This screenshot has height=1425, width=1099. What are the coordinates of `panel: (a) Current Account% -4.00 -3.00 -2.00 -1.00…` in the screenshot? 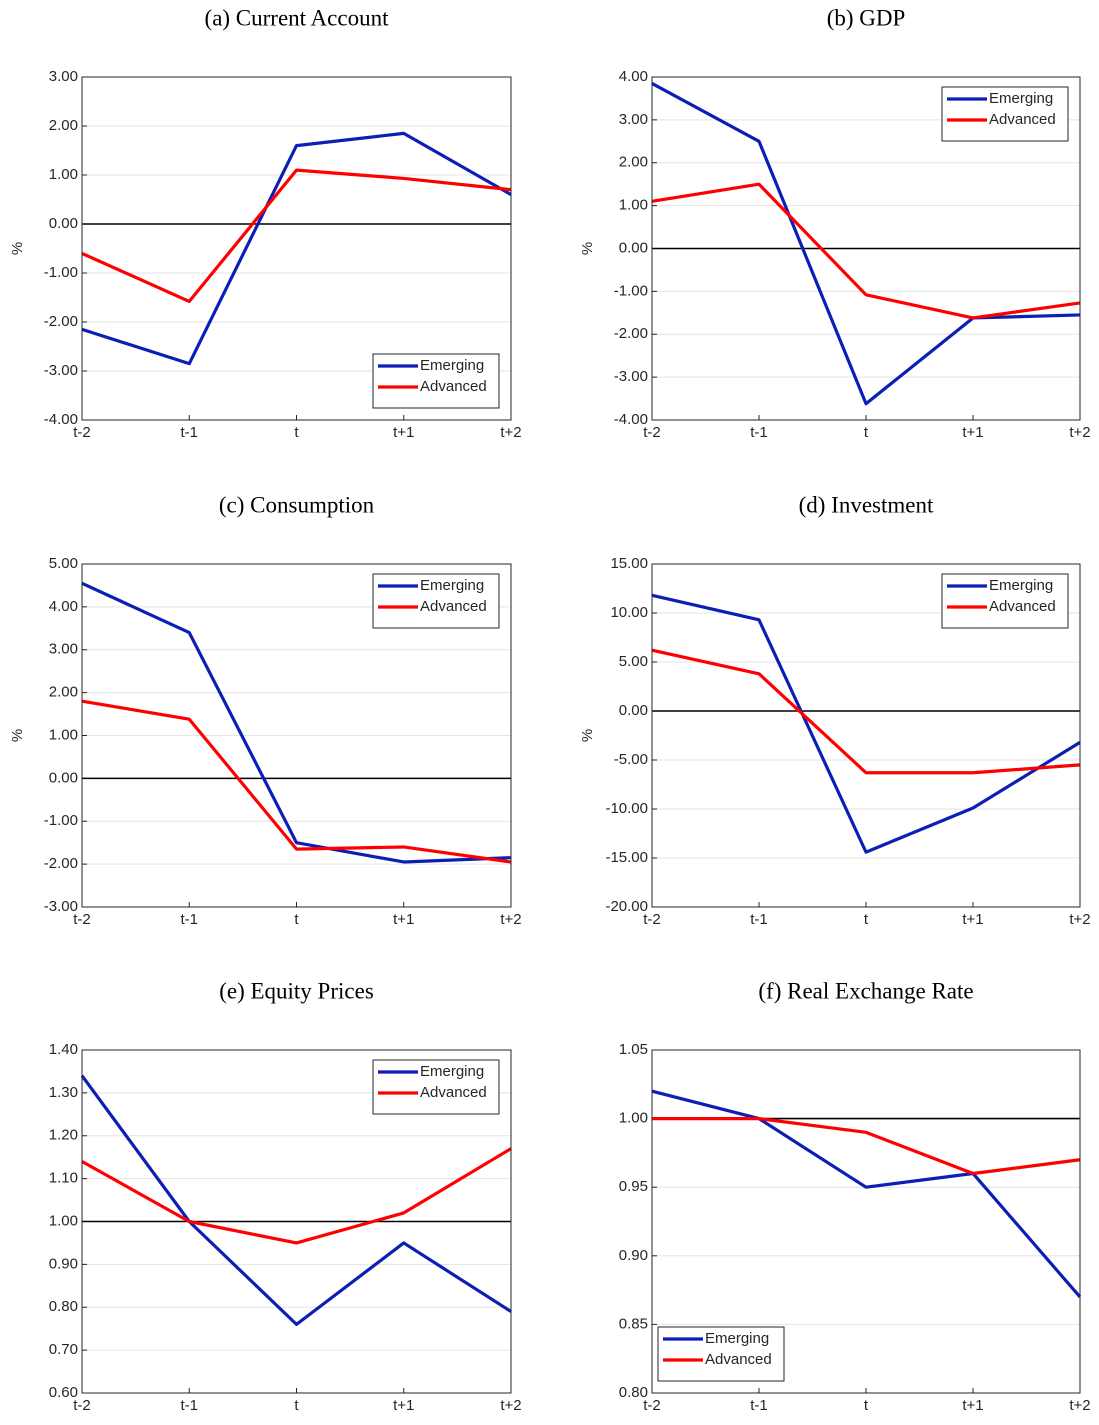 It's located at (265, 223).